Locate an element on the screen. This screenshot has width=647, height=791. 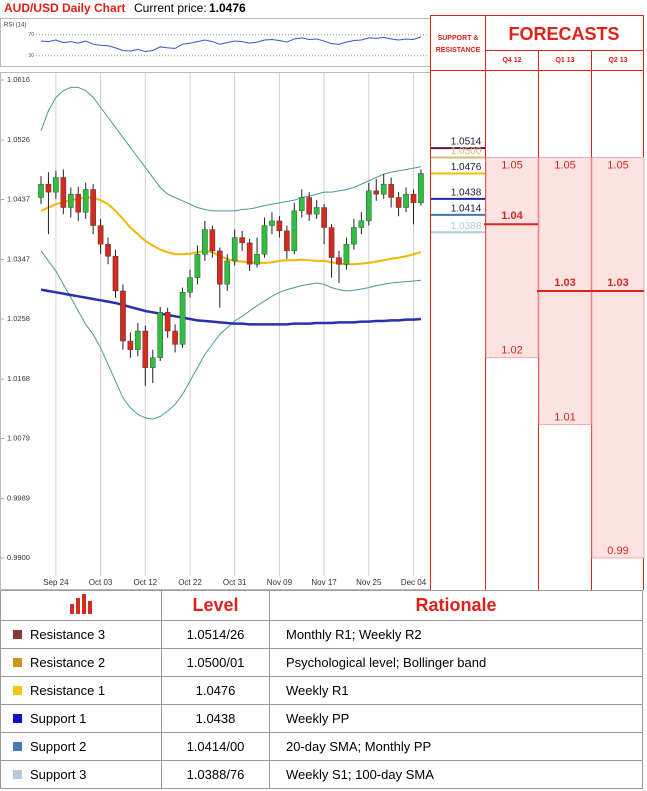
level-label: 1.0514 is located at coordinates (466, 142).